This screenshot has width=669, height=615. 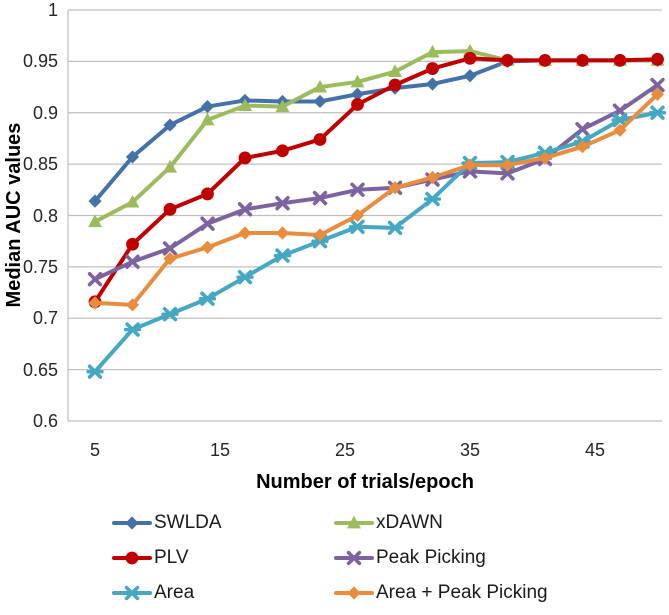 What do you see at coordinates (45, 112) in the screenshot?
I see `y-tick-label: 0.9` at bounding box center [45, 112].